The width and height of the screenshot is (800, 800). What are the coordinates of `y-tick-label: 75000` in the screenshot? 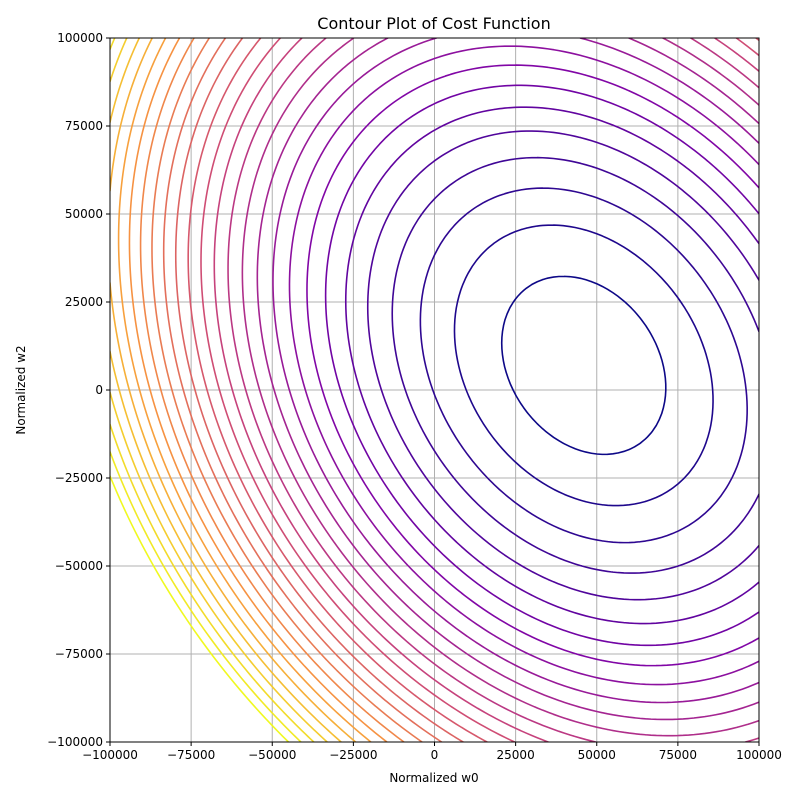 It's located at (84, 126).